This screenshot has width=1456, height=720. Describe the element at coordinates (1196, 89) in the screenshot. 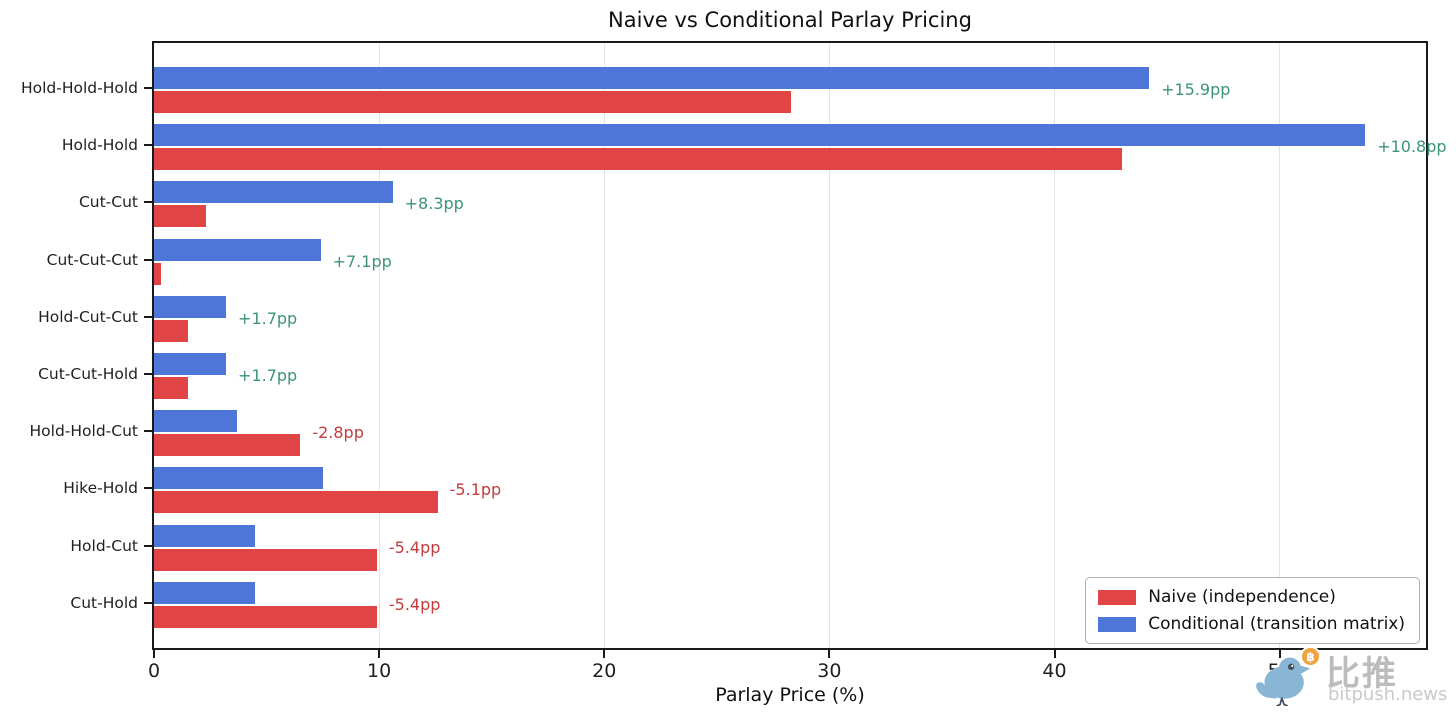

I see `delta-annotation: +15.9pp` at that location.